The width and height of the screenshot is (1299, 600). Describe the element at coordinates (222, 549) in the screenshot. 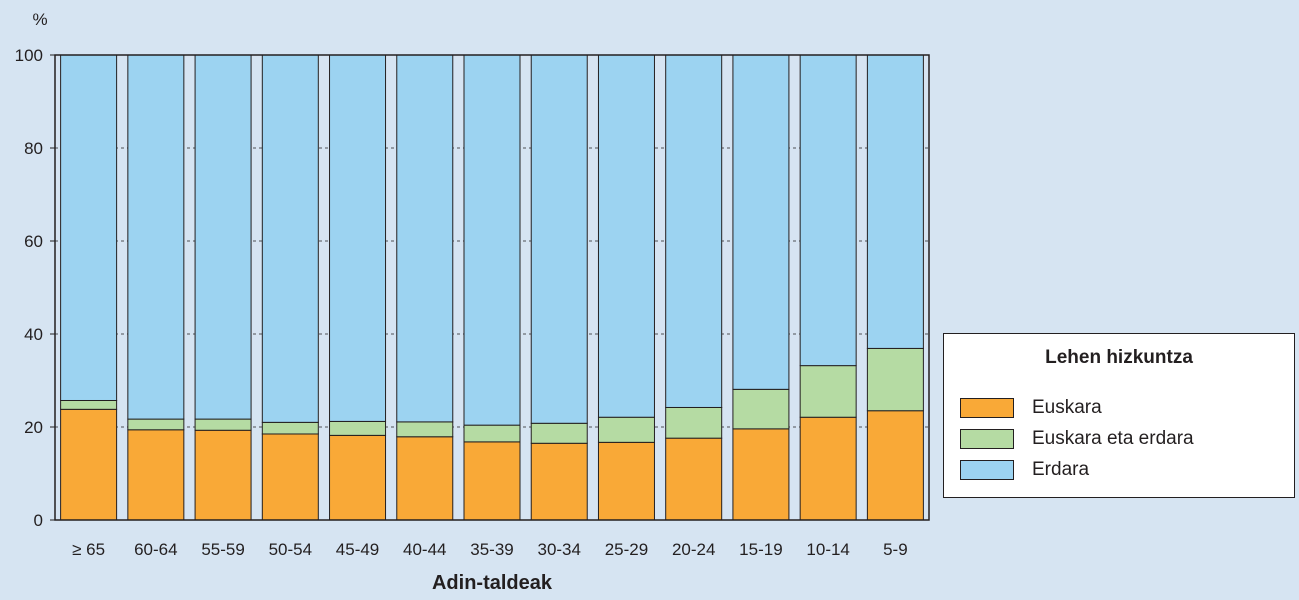

I see `x-tick-label: 55-59` at that location.